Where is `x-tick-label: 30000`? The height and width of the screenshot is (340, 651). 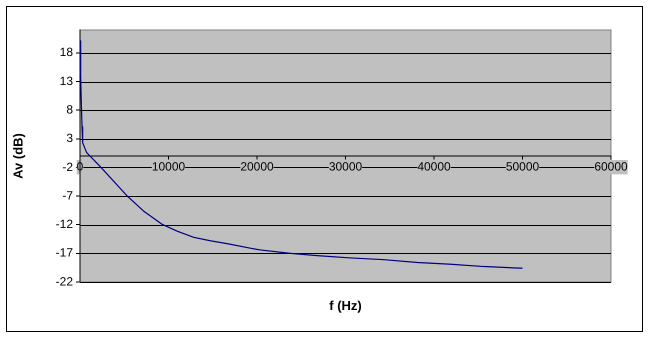 x-tick-label: 30000 is located at coordinates (345, 167).